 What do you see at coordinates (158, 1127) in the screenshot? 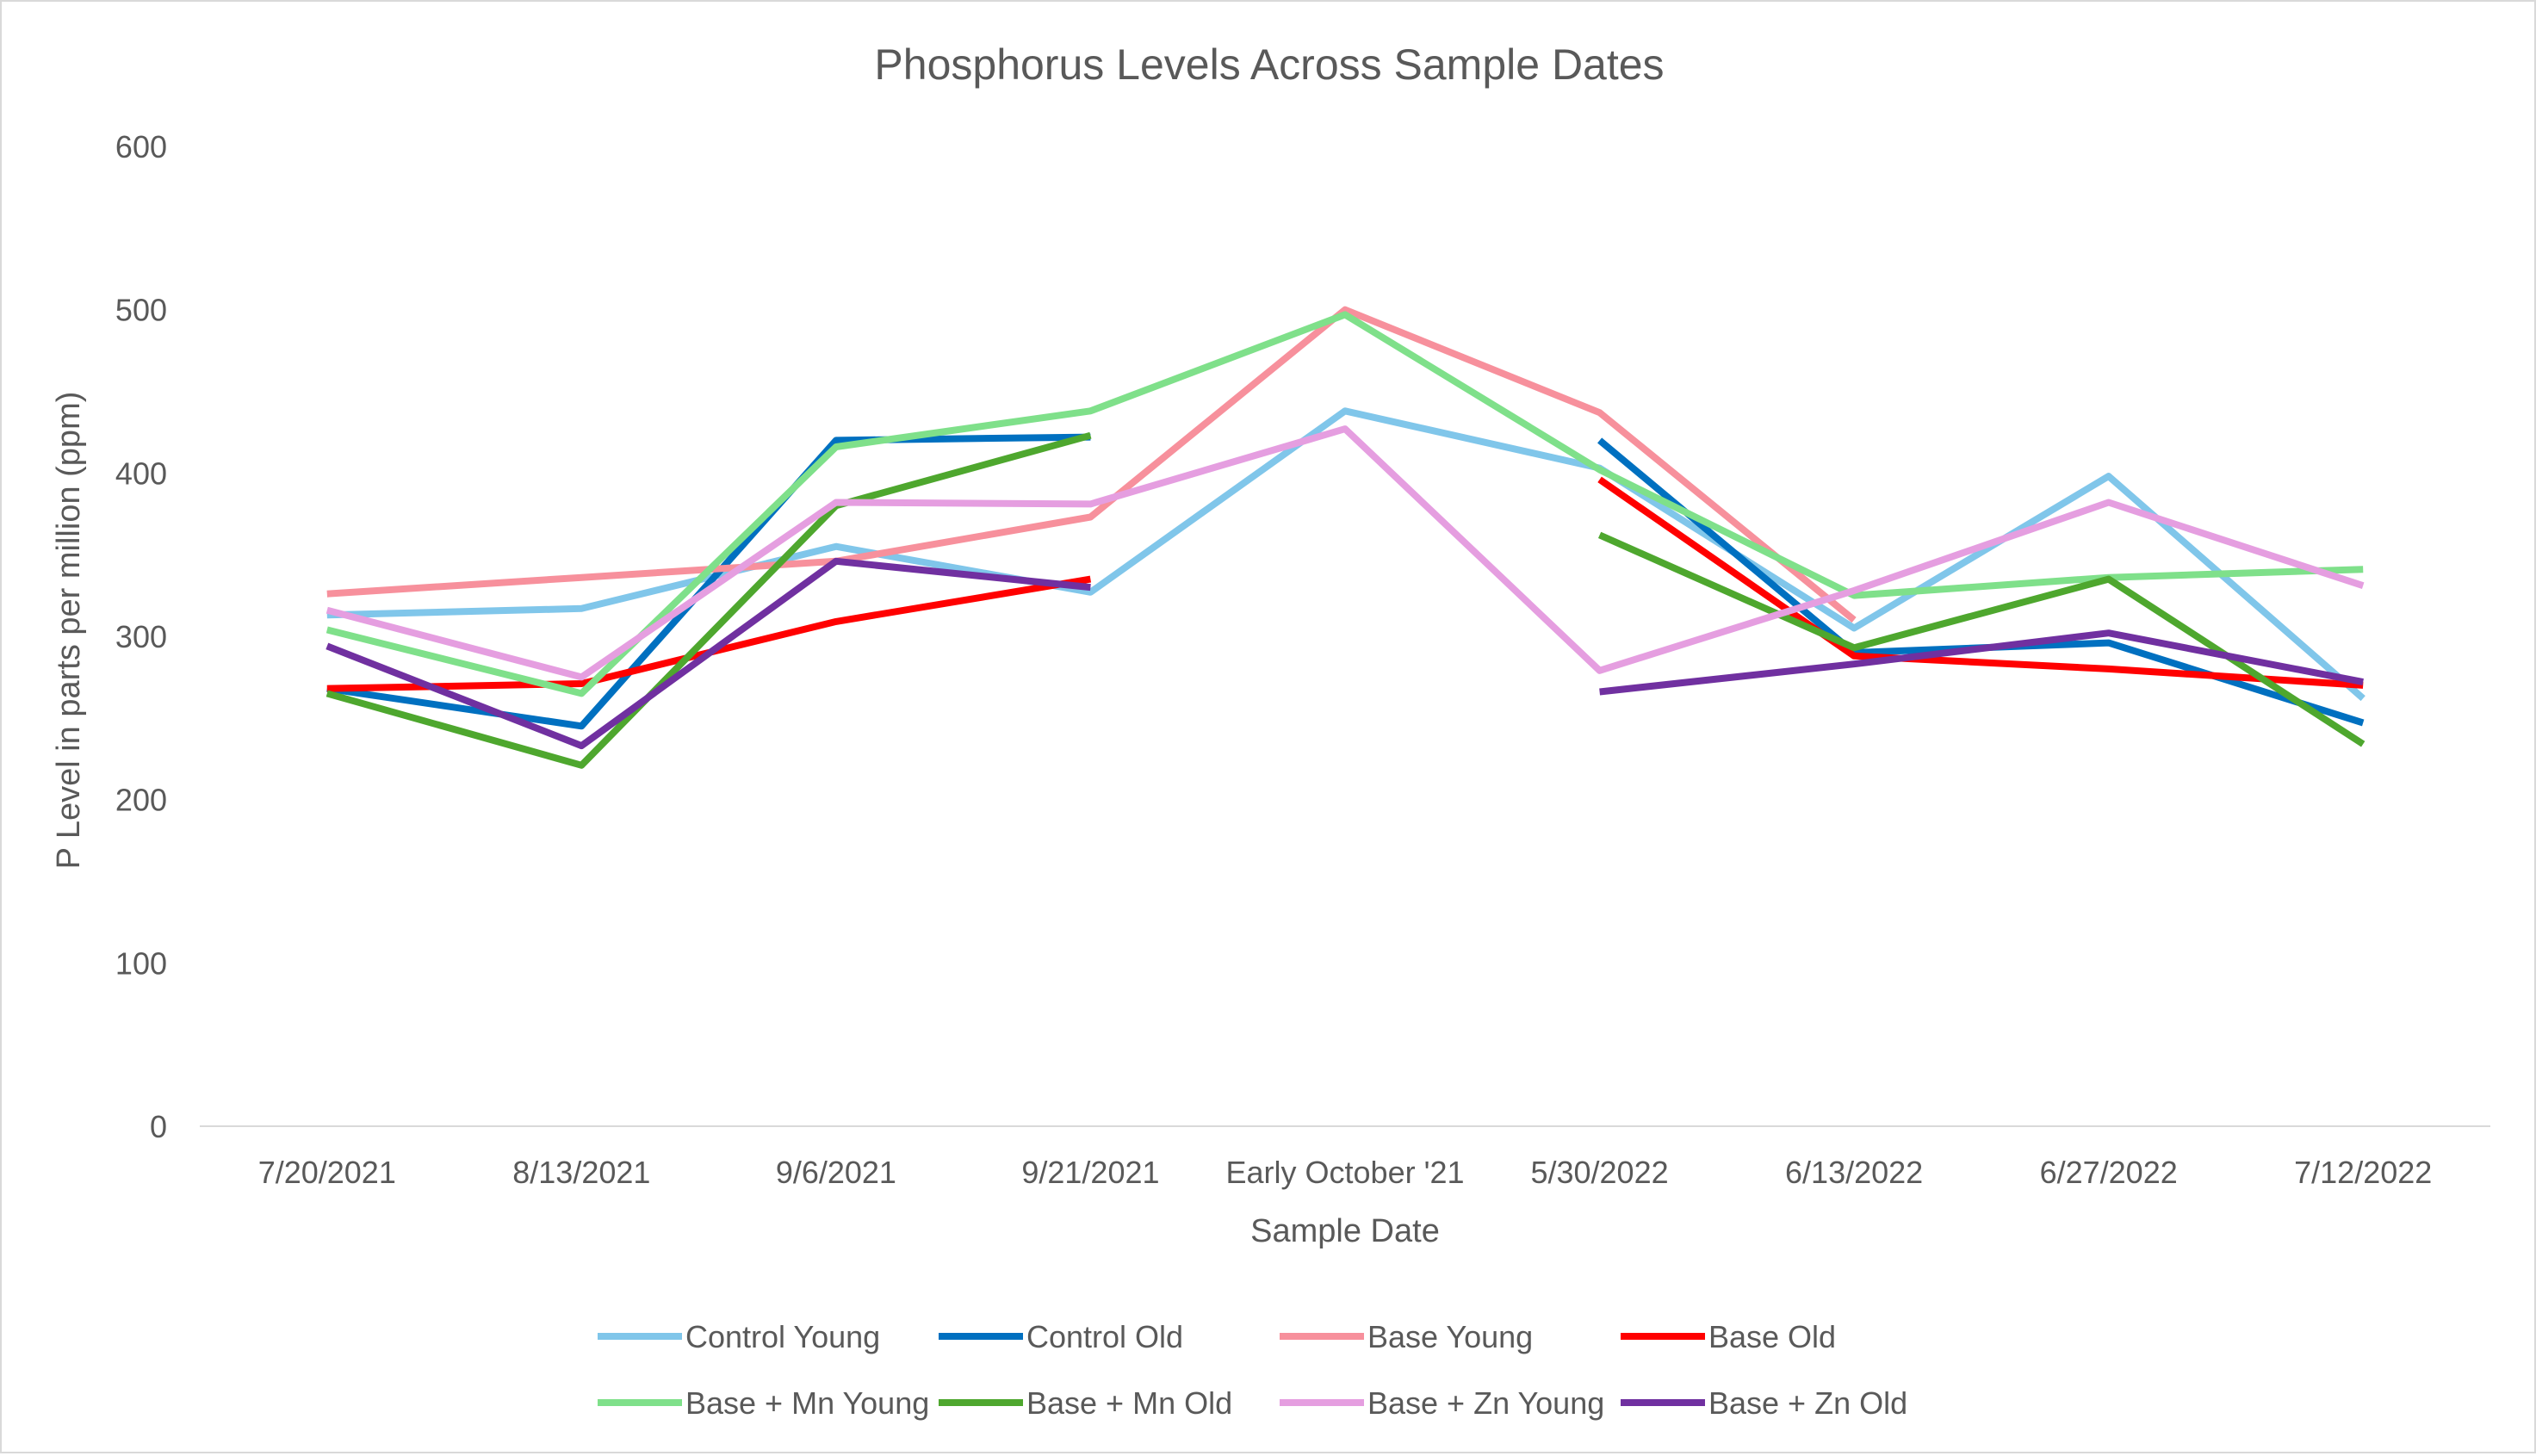
I see `y-tick-label: 0` at bounding box center [158, 1127].